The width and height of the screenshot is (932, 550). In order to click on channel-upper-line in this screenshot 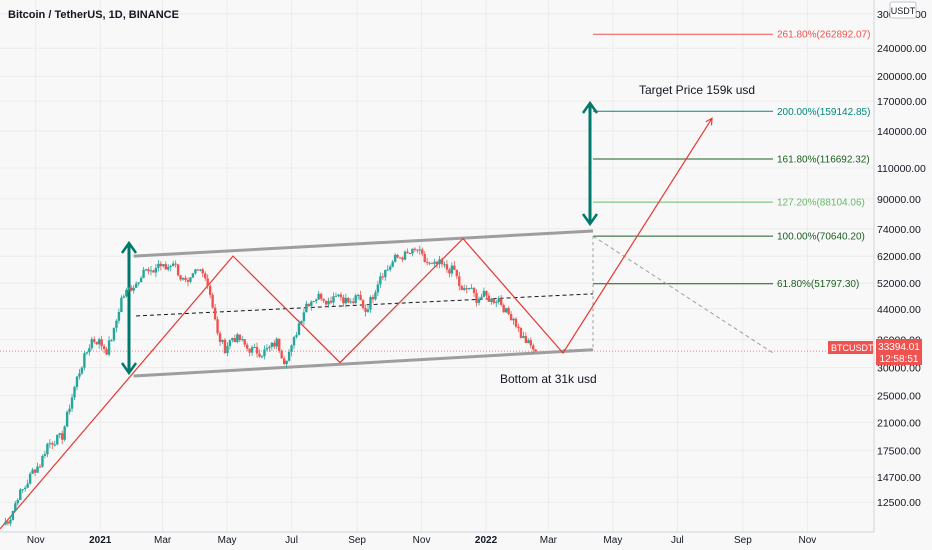, I will do `click(363, 243)`.